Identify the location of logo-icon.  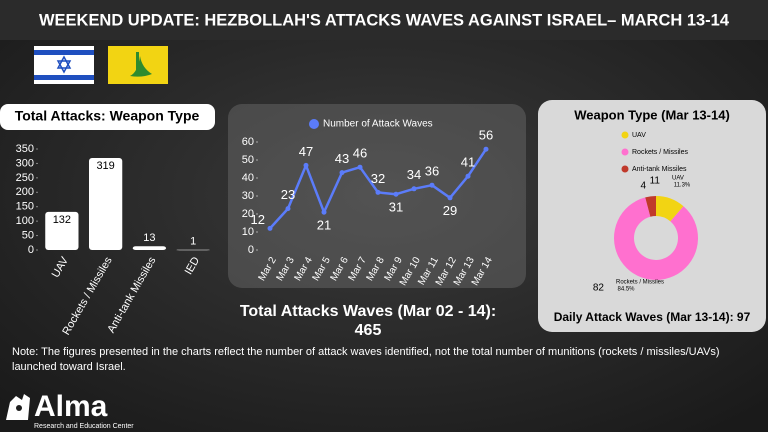
(18, 407).